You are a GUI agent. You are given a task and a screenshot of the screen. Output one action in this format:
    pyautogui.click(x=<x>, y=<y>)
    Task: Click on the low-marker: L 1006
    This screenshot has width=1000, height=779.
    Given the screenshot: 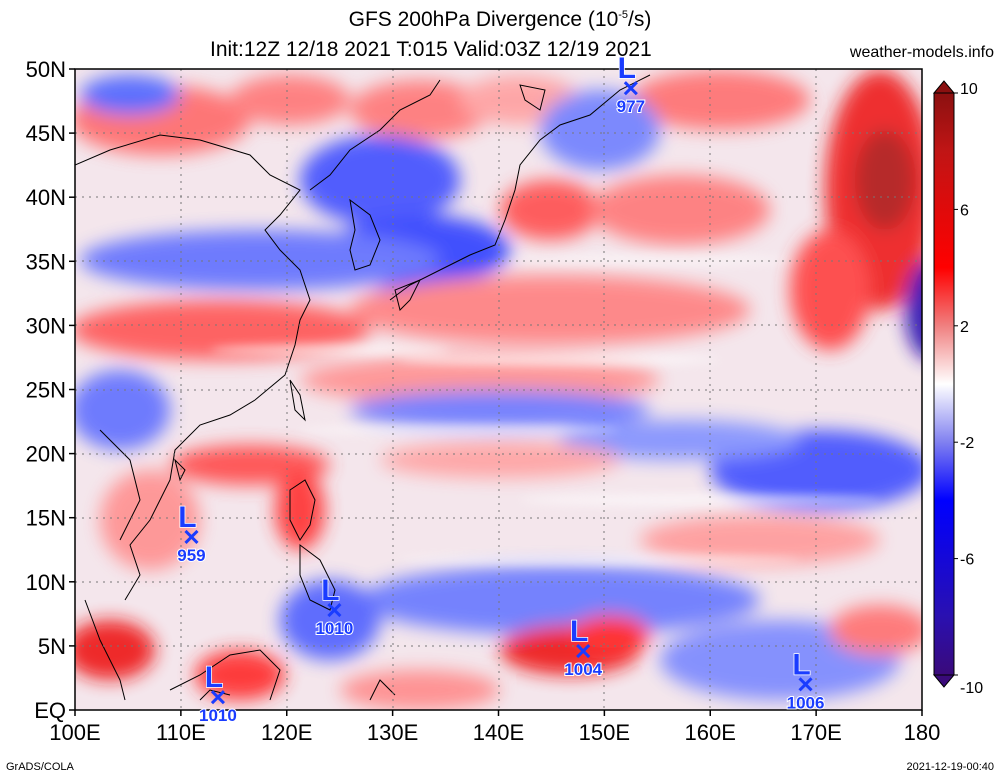 What is the action you would take?
    pyautogui.click(x=806, y=681)
    